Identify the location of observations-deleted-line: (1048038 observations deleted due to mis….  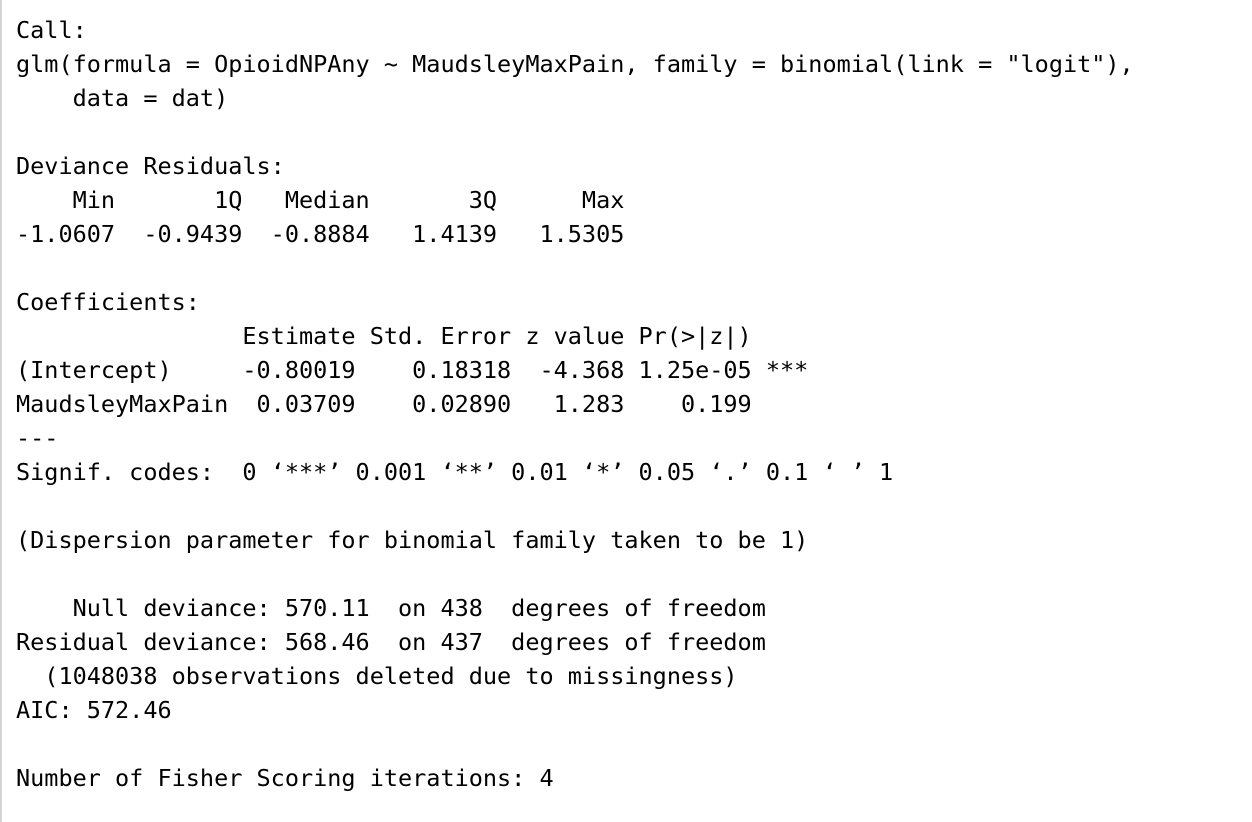
(377, 676).